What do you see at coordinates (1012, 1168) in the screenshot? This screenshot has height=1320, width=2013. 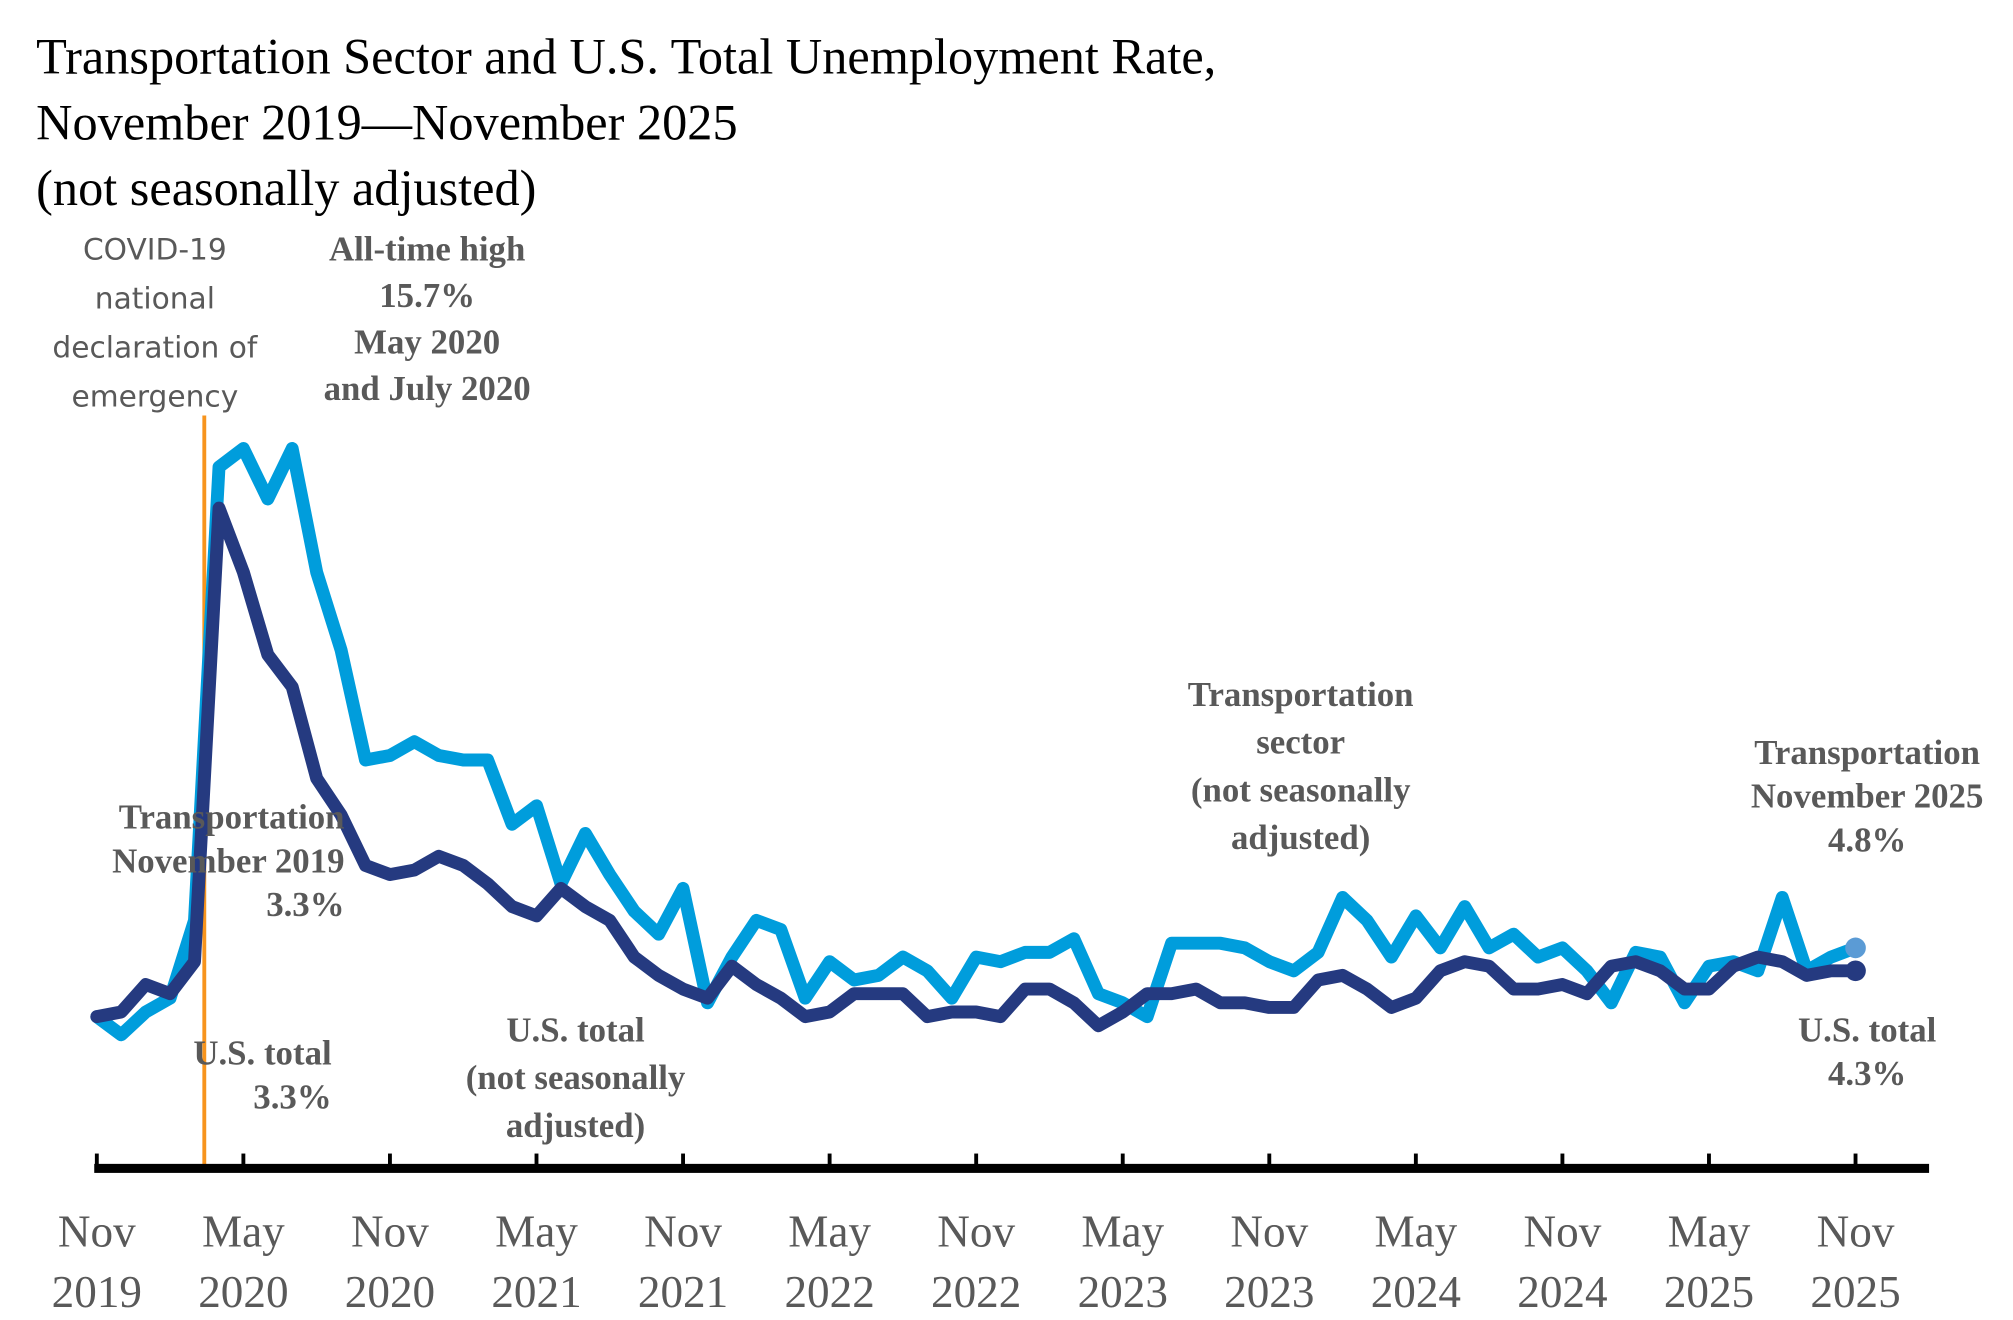 I see `x-axis-line` at bounding box center [1012, 1168].